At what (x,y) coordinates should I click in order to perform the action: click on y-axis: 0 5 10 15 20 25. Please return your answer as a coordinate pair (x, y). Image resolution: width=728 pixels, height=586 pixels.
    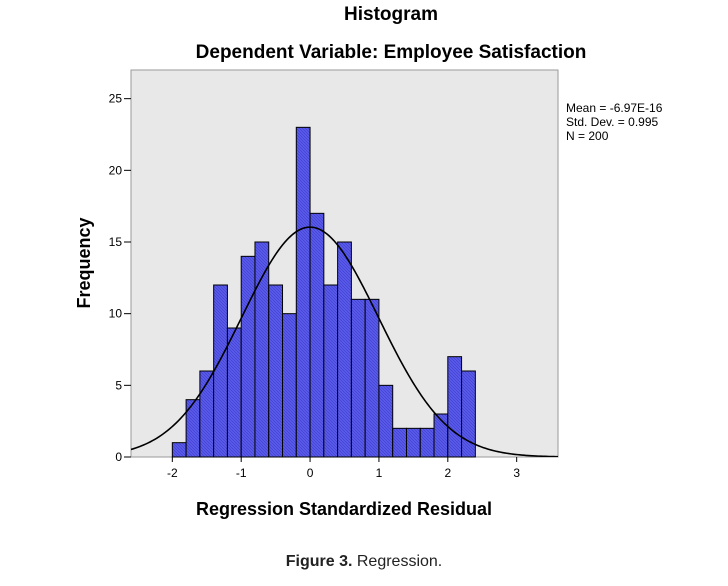
    Looking at the image, I should click on (120, 278).